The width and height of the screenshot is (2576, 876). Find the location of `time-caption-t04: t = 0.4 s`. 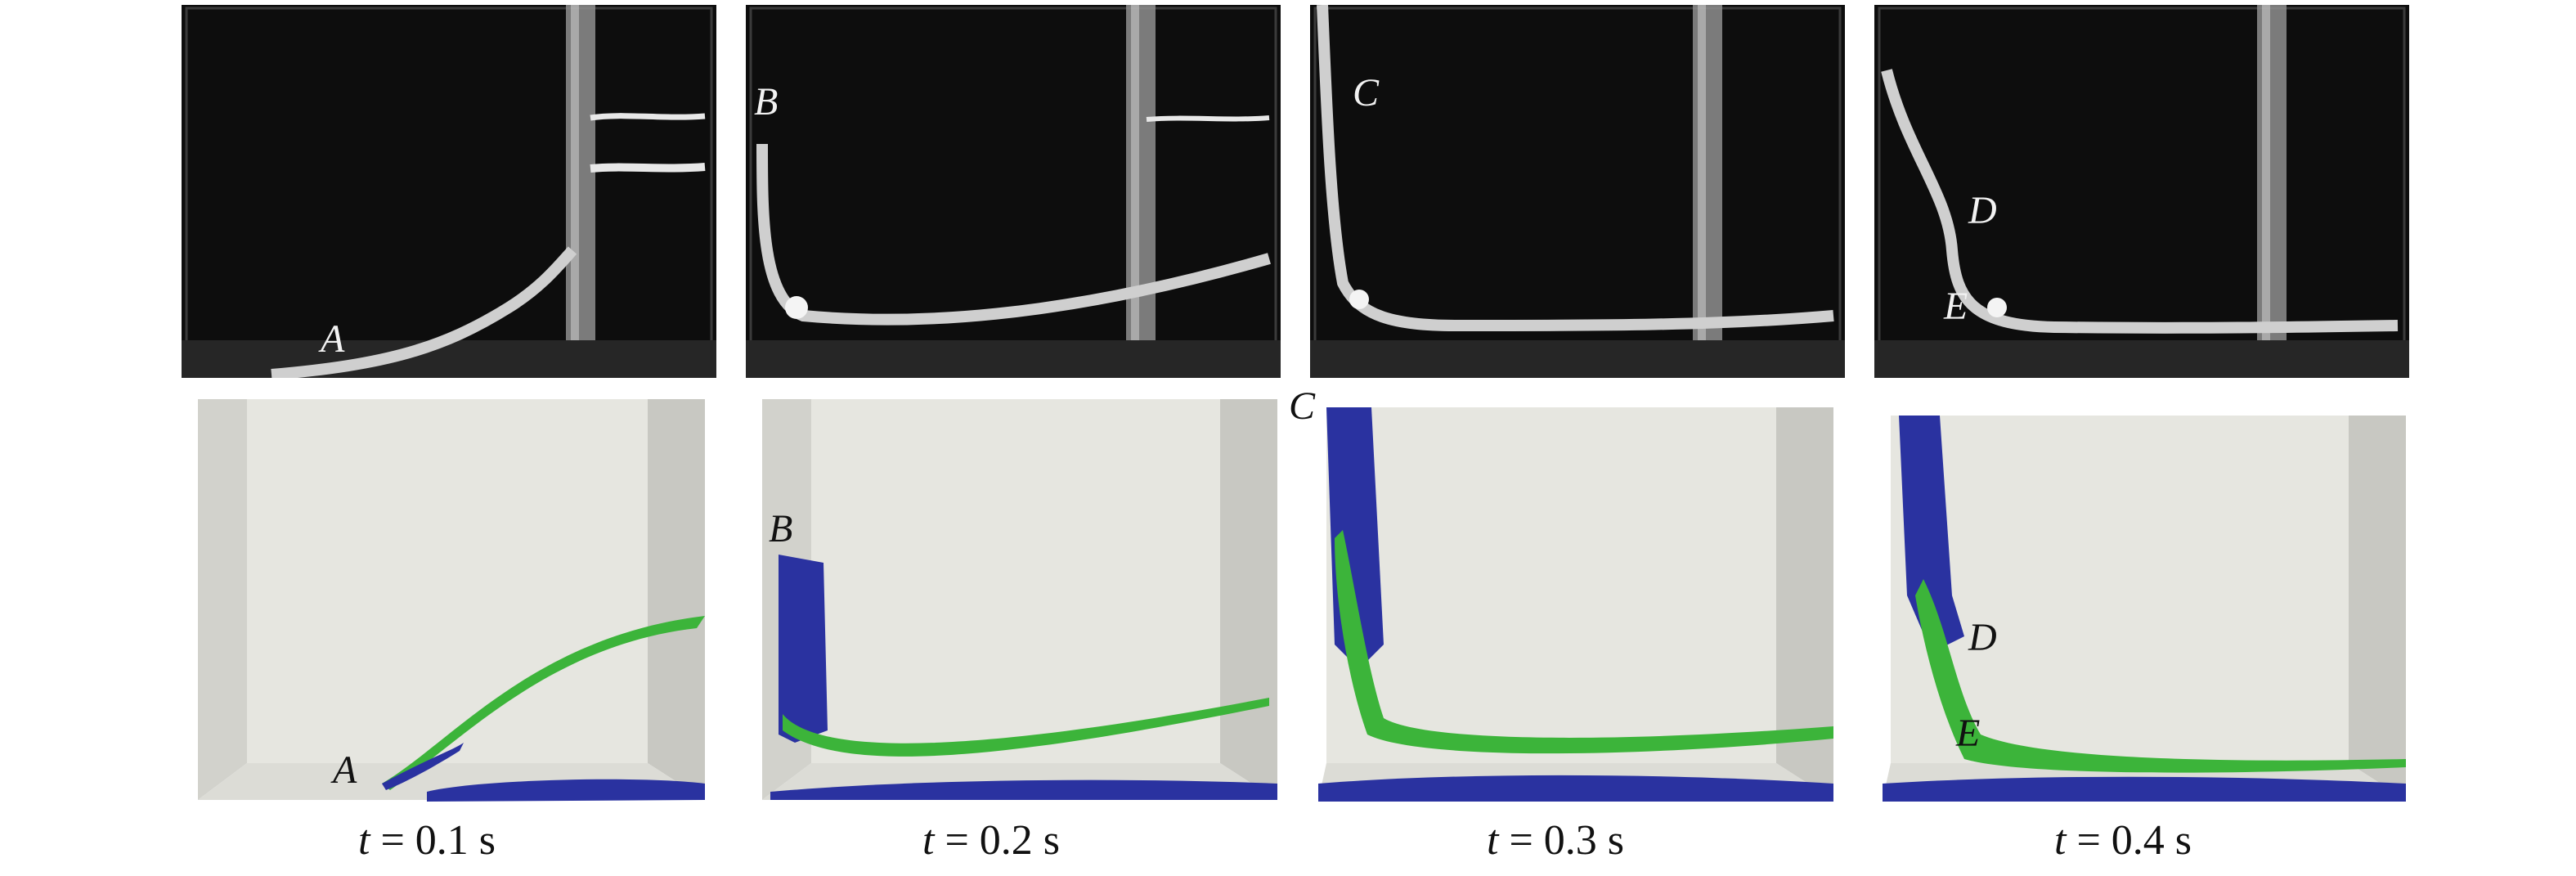

time-caption-t04: t = 0.4 s is located at coordinates (2123, 840).